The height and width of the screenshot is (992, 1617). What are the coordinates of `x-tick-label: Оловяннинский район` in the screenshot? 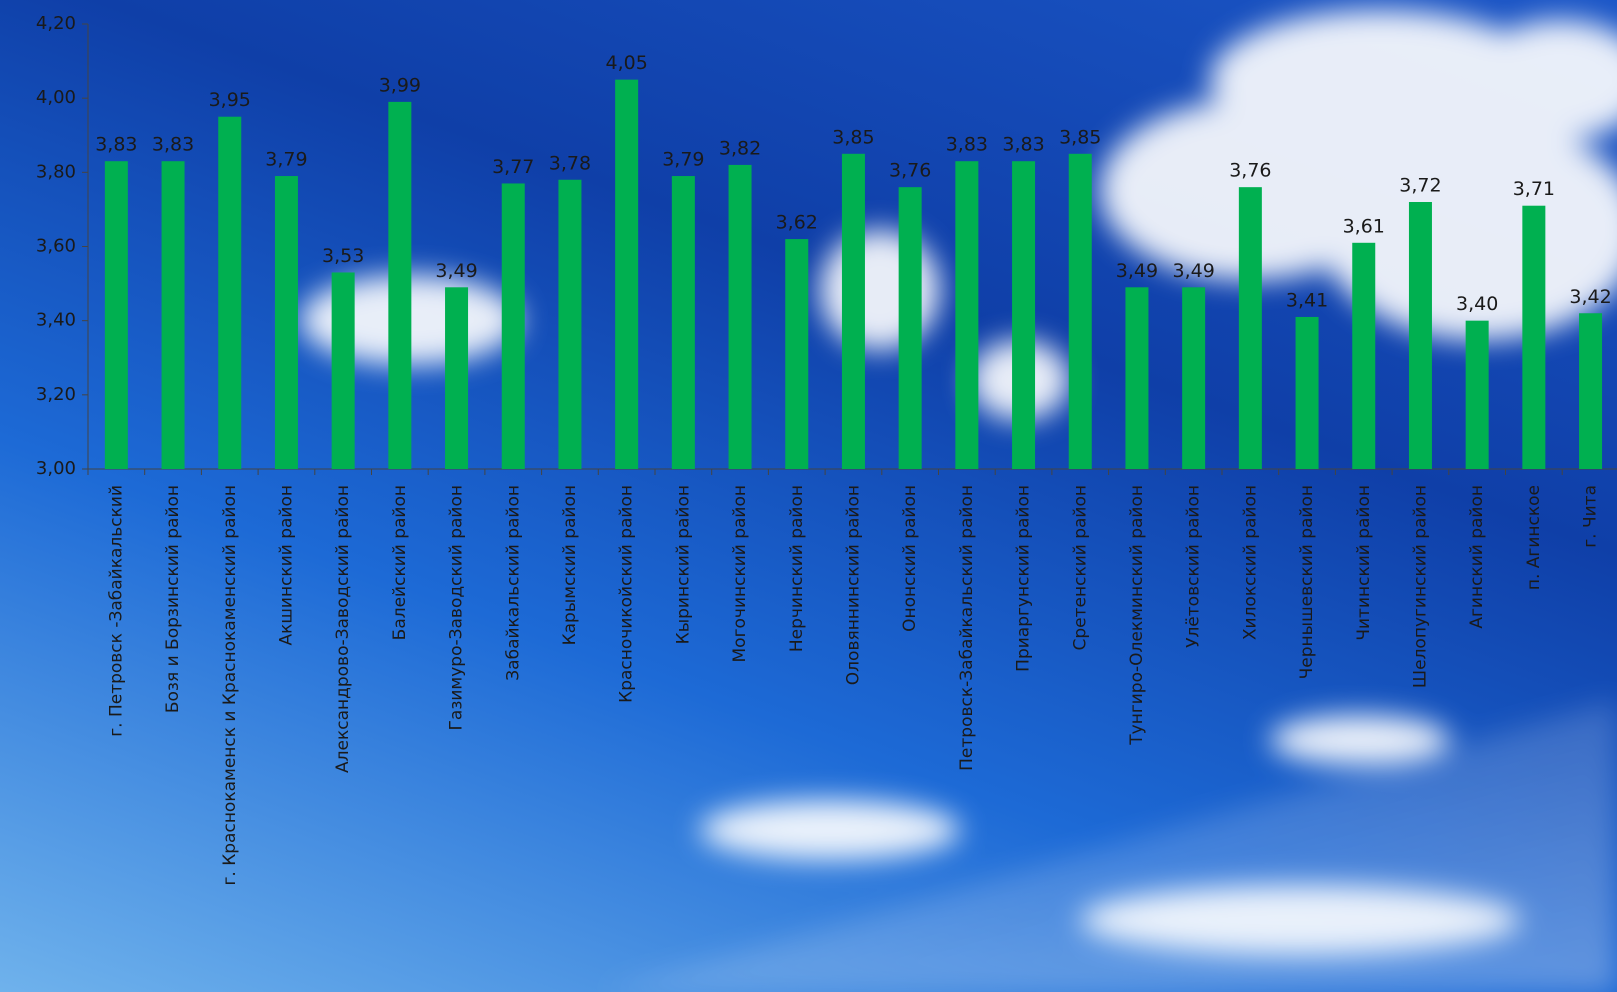 It's located at (853, 585).